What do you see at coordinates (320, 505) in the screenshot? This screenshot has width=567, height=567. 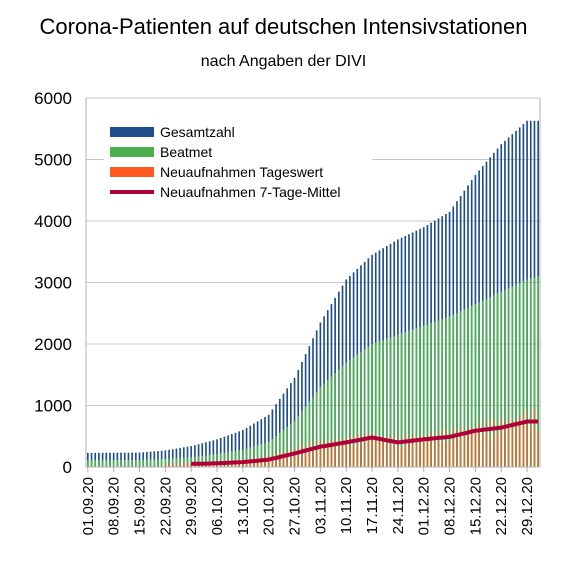 I see `x-tick-label: 03.11.20` at bounding box center [320, 505].